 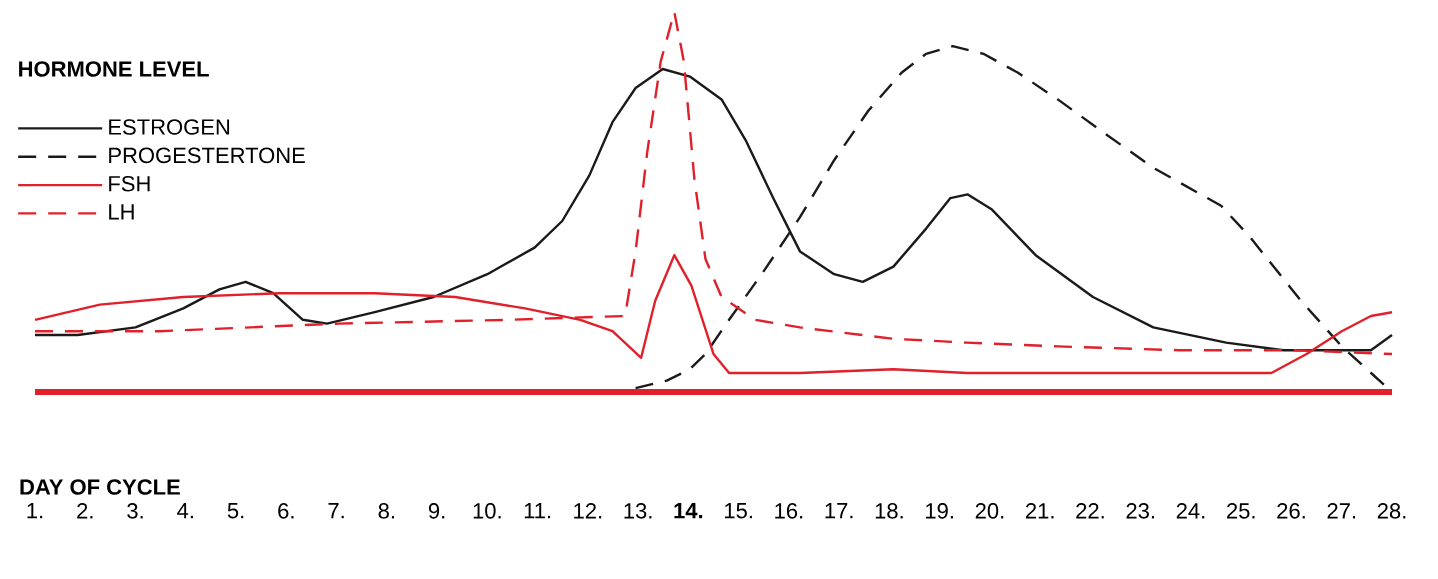 What do you see at coordinates (789, 511) in the screenshot?
I see `x-tick-label: 16.` at bounding box center [789, 511].